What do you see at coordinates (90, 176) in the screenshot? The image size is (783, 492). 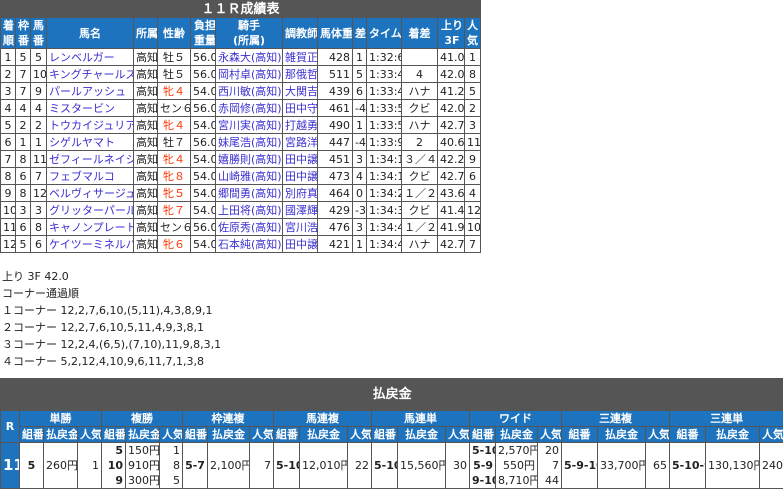 I see `horse-name-link: フェブマルコ` at bounding box center [90, 176].